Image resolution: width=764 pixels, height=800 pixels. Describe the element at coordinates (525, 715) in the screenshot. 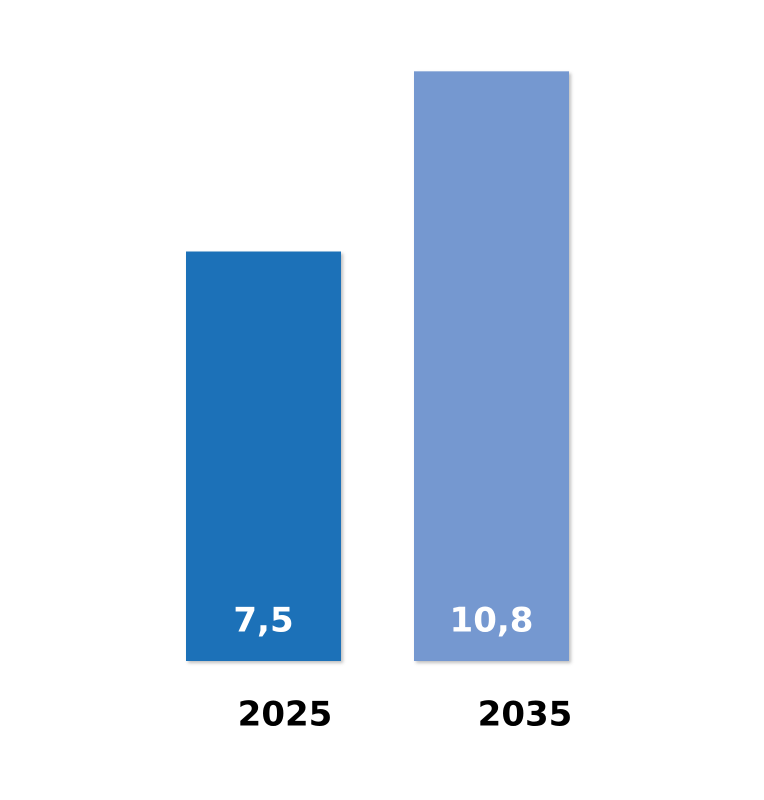

I see `category-label: 2035` at that location.